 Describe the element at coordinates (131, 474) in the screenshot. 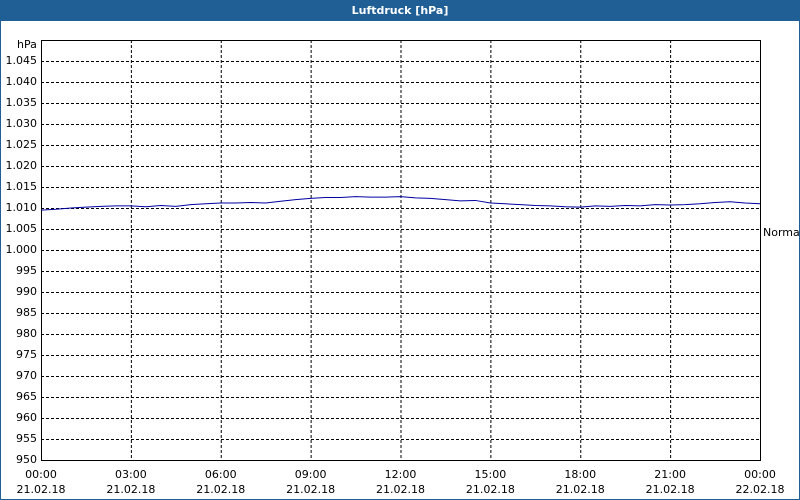

I see `x-tick-label: 03:00` at that location.